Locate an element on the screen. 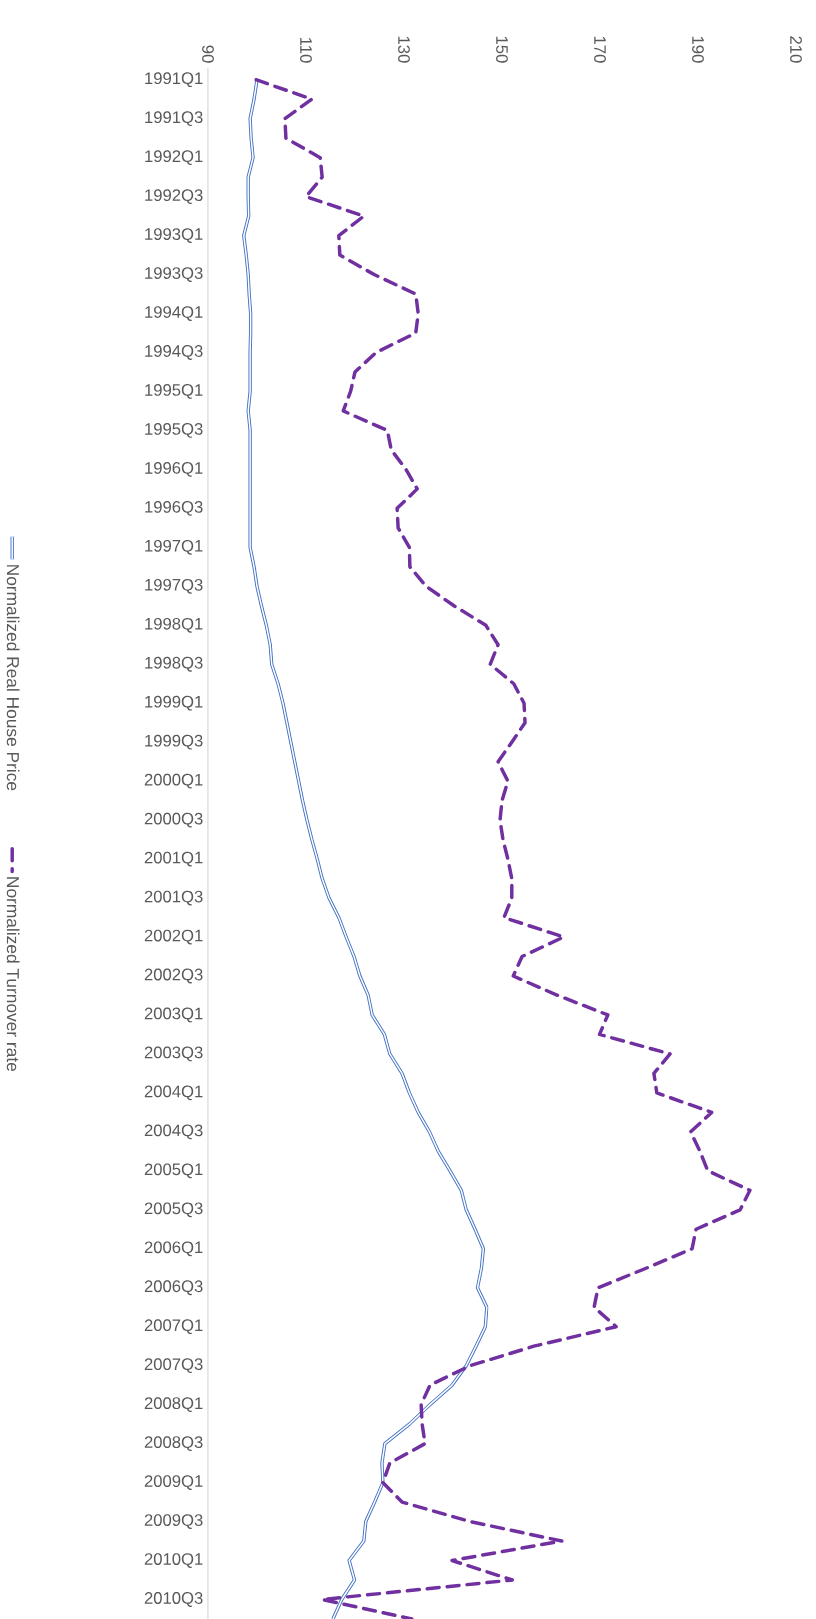  y-tick-label: 1998Q1 is located at coordinates (174, 625).